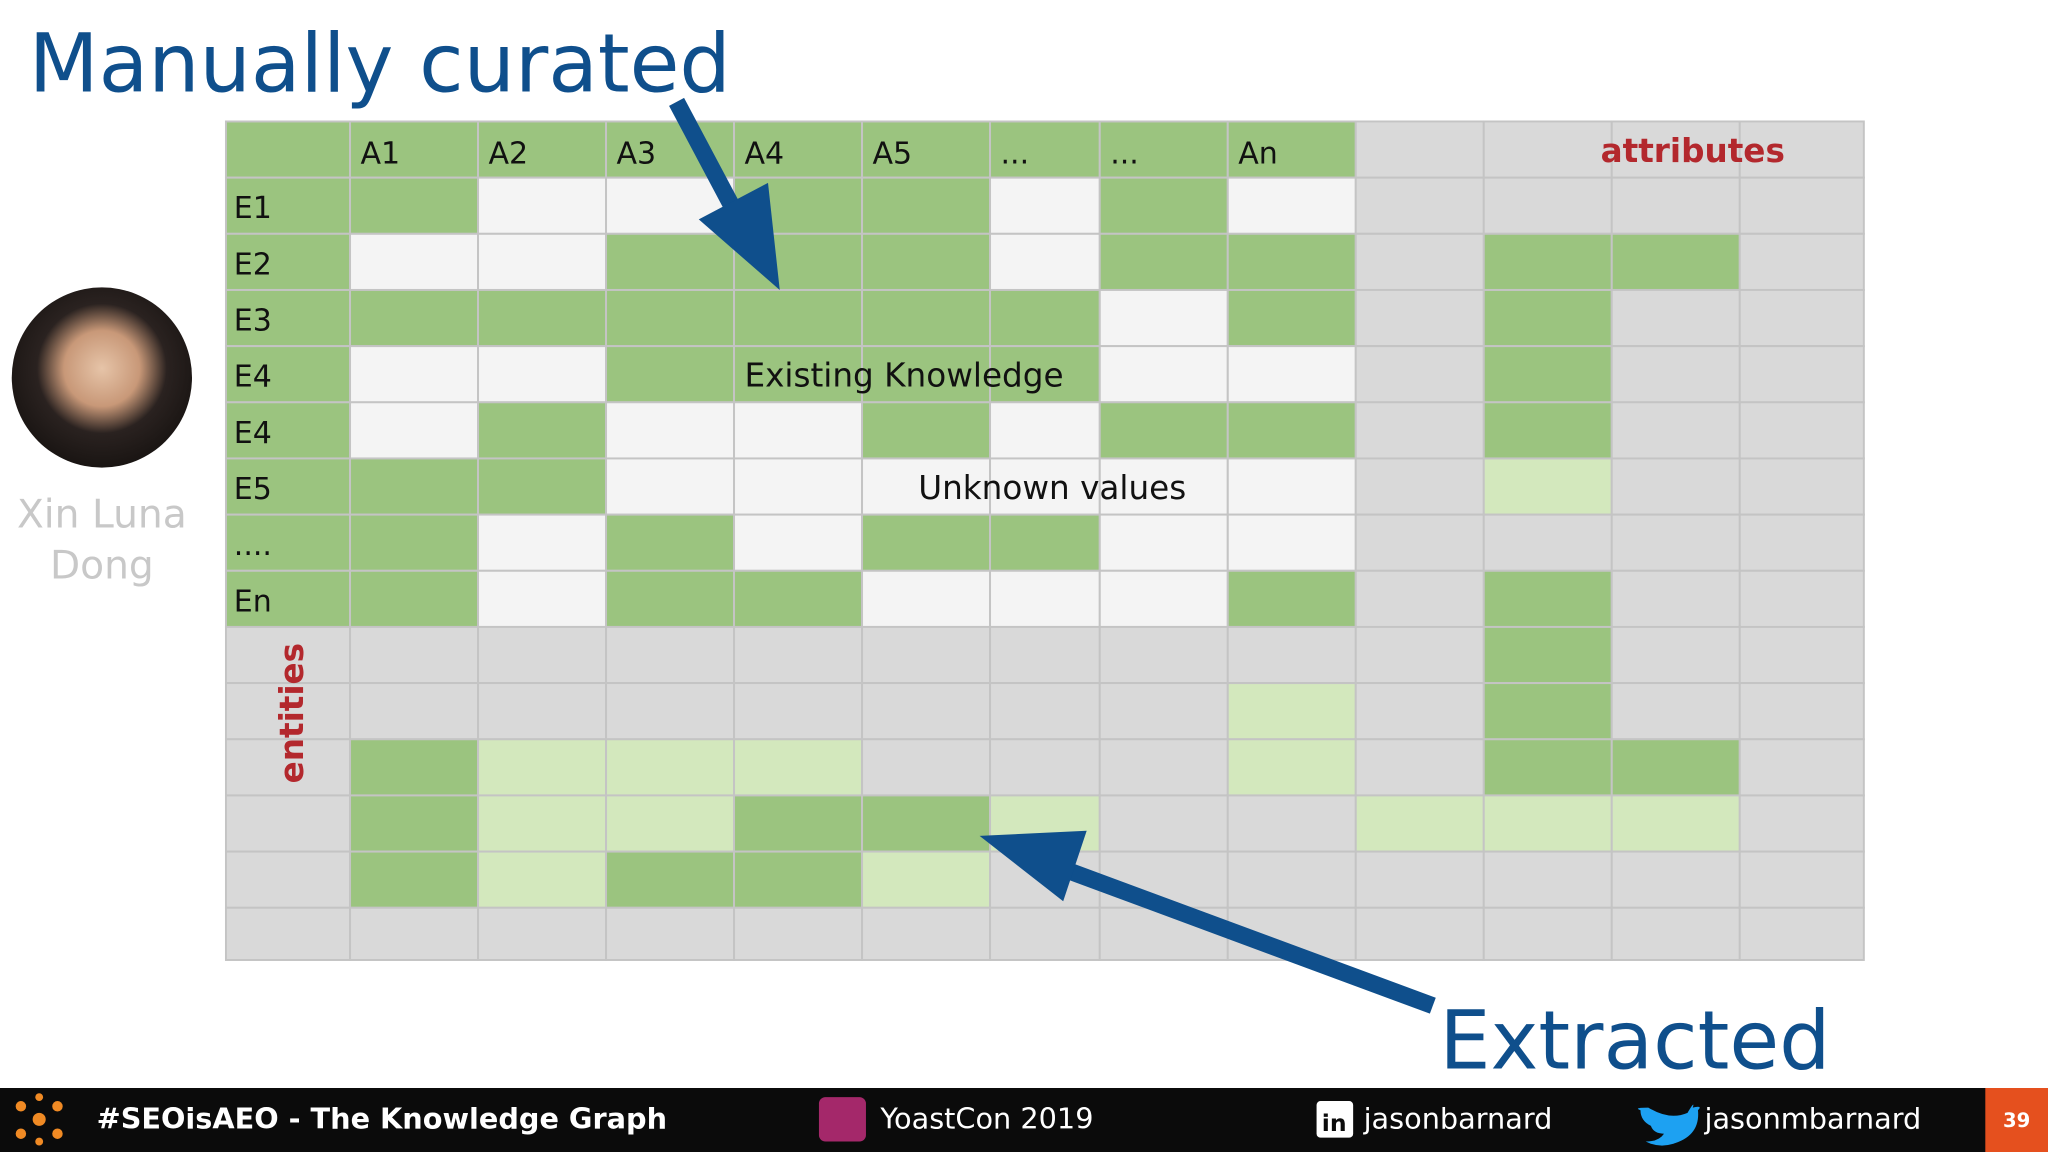 The image size is (2048, 1152). I want to click on linkedin-icon-text: in, so click(1334, 1123).